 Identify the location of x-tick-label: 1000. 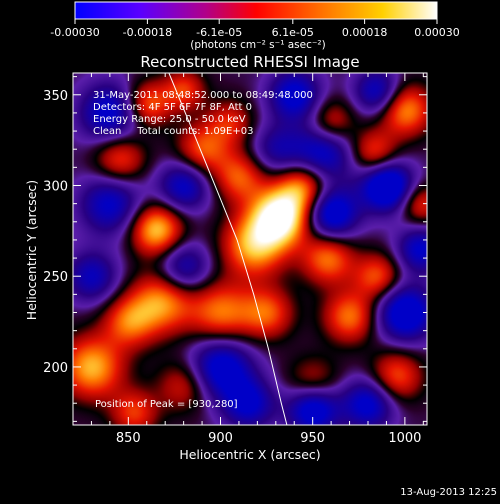
(404, 438).